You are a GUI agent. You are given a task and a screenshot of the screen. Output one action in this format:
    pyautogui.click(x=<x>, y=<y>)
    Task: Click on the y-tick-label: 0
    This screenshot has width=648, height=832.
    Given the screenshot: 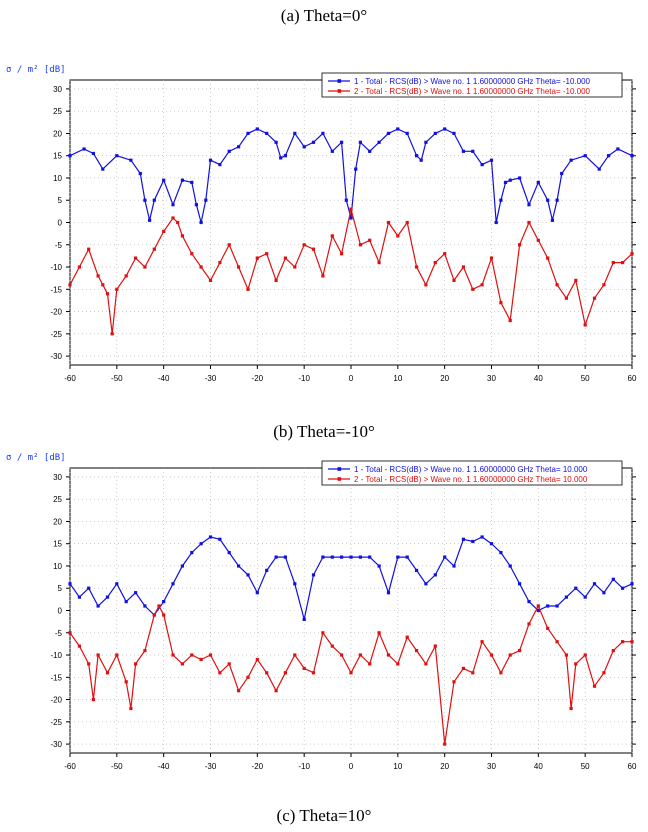 What is the action you would take?
    pyautogui.click(x=60, y=611)
    